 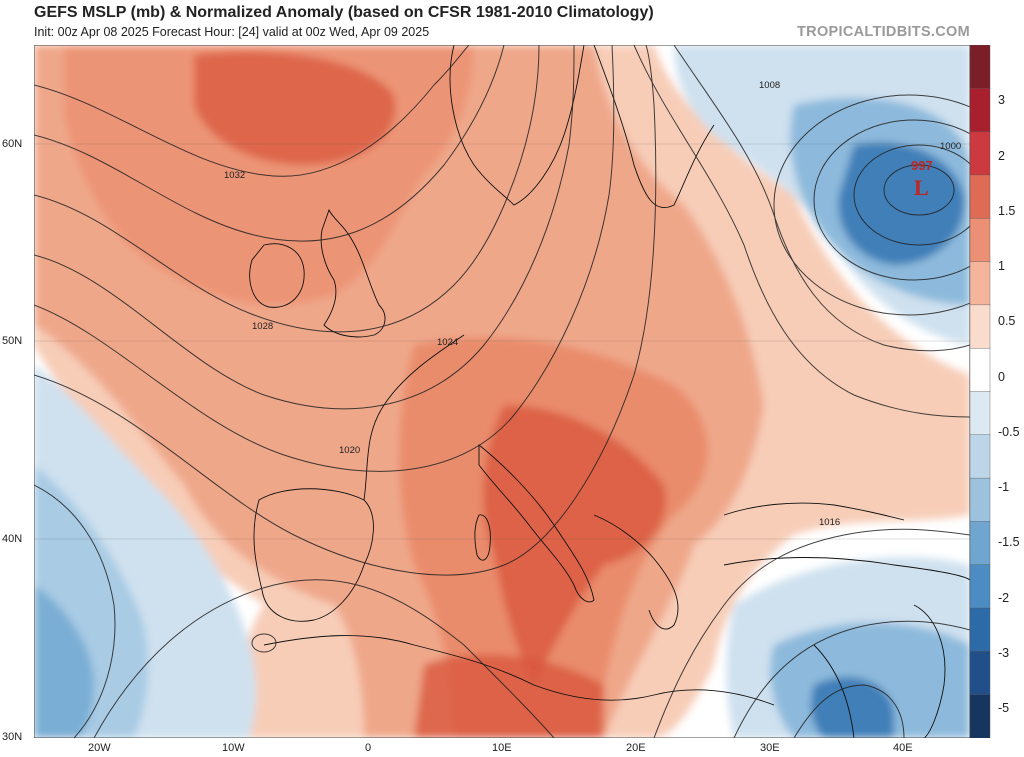 I want to click on colorbar-label: -1.5, so click(x=1009, y=542).